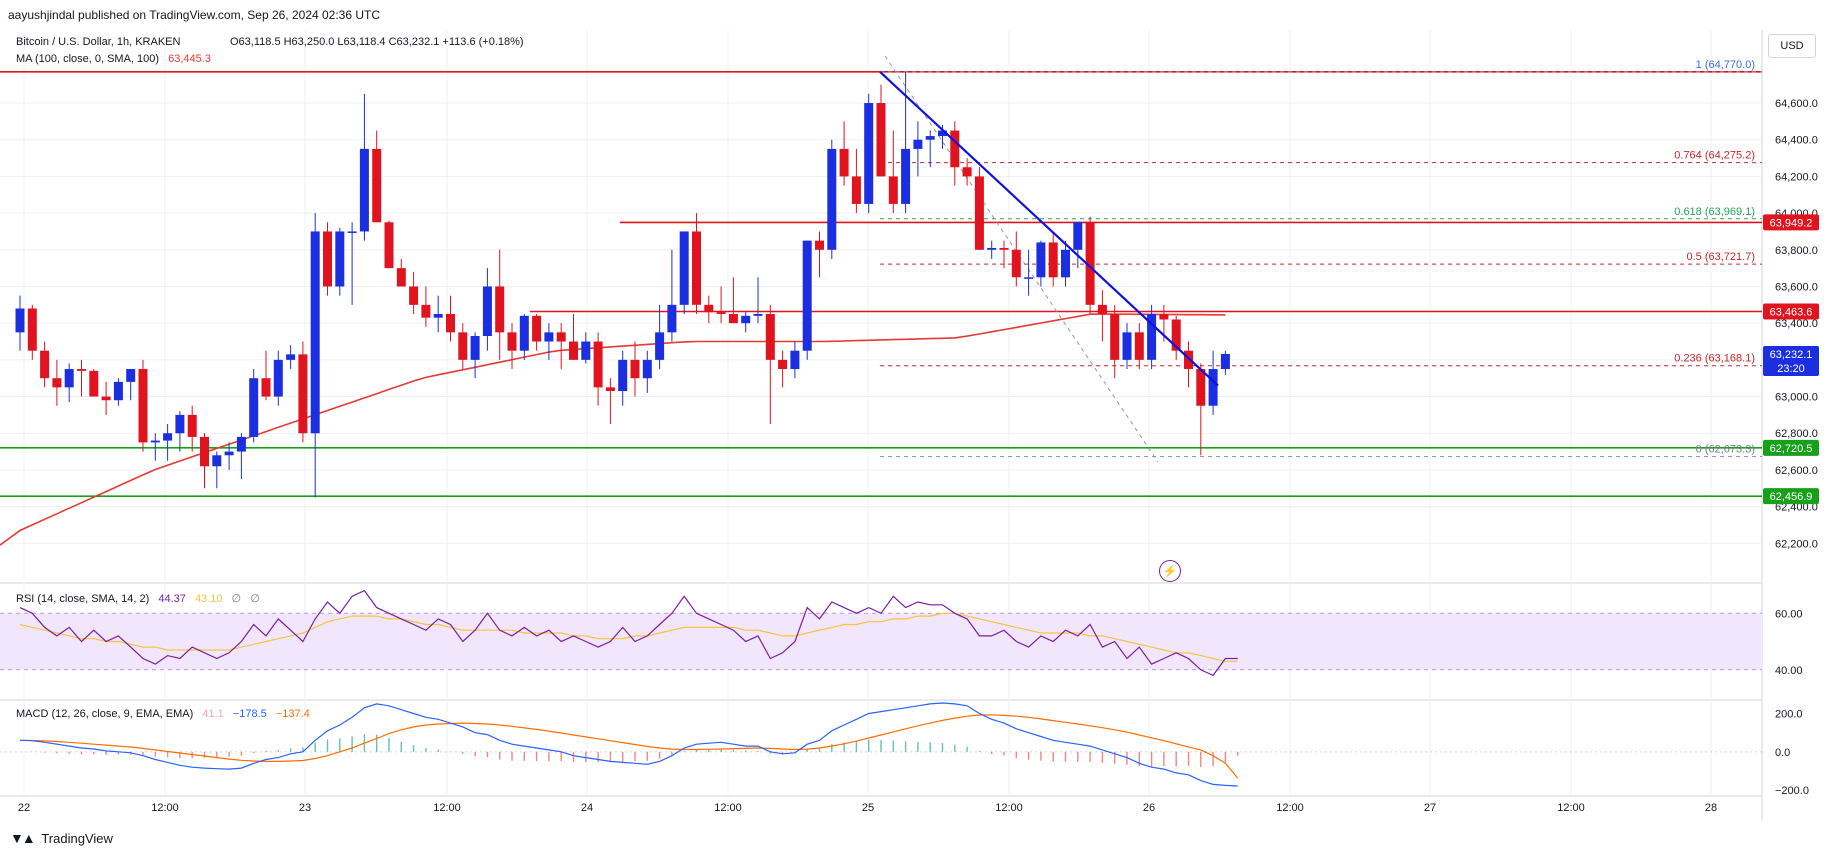  I want to click on flash-icon: ⚡, so click(1170, 571).